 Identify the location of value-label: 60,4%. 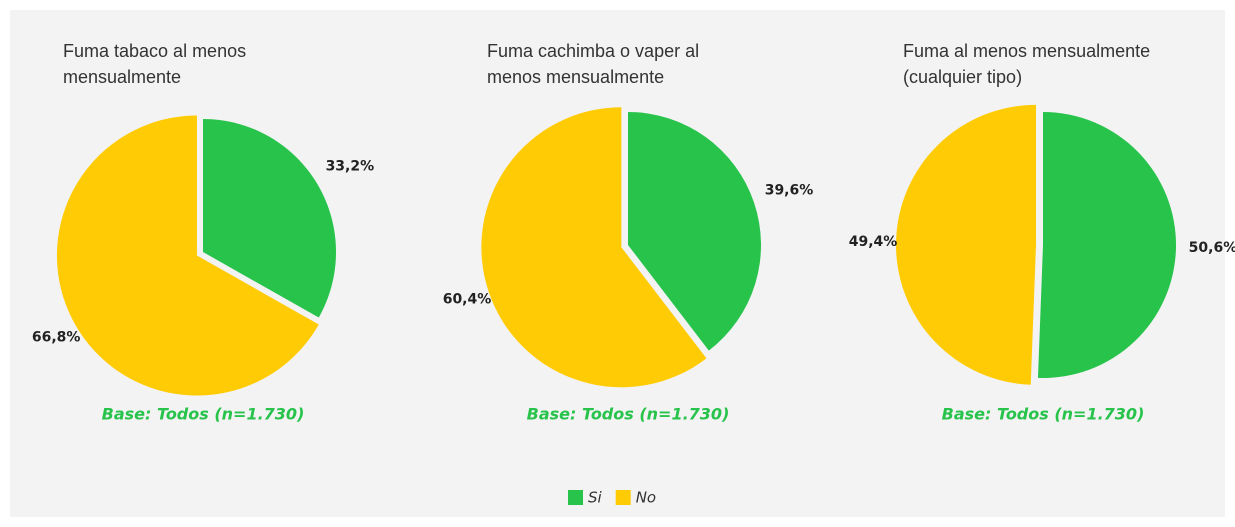
(467, 300).